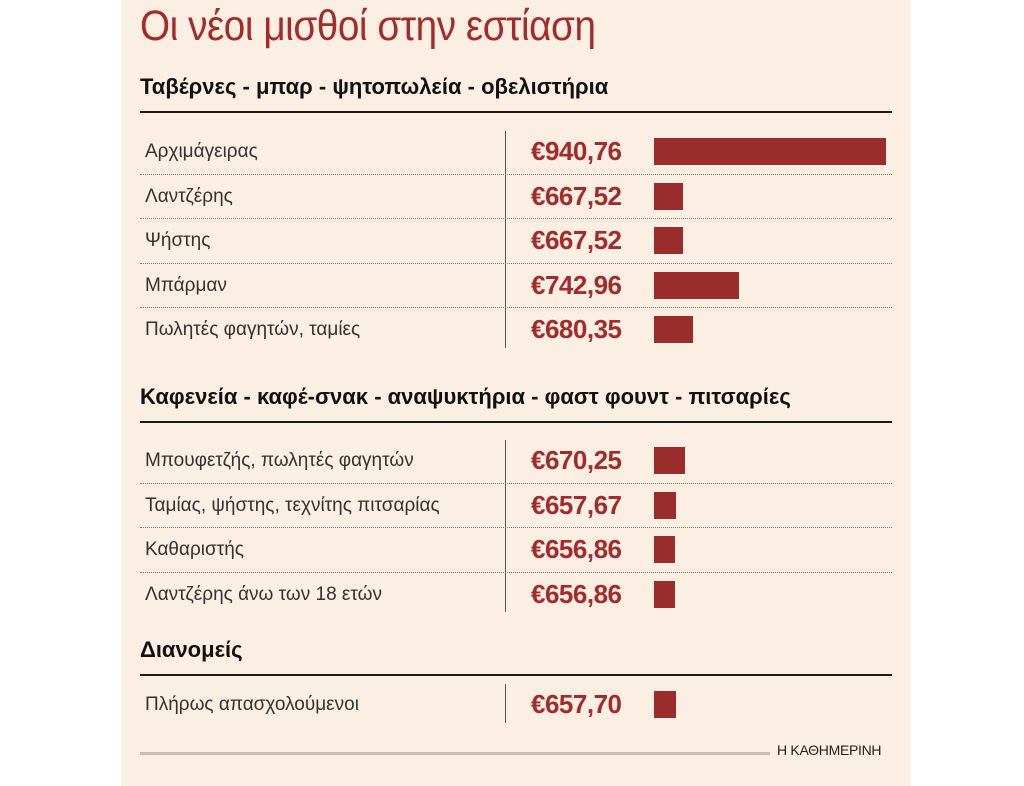 Image resolution: width=1024 pixels, height=786 pixels. What do you see at coordinates (194, 549) in the screenshot?
I see `row-label: Καθαριστής` at bounding box center [194, 549].